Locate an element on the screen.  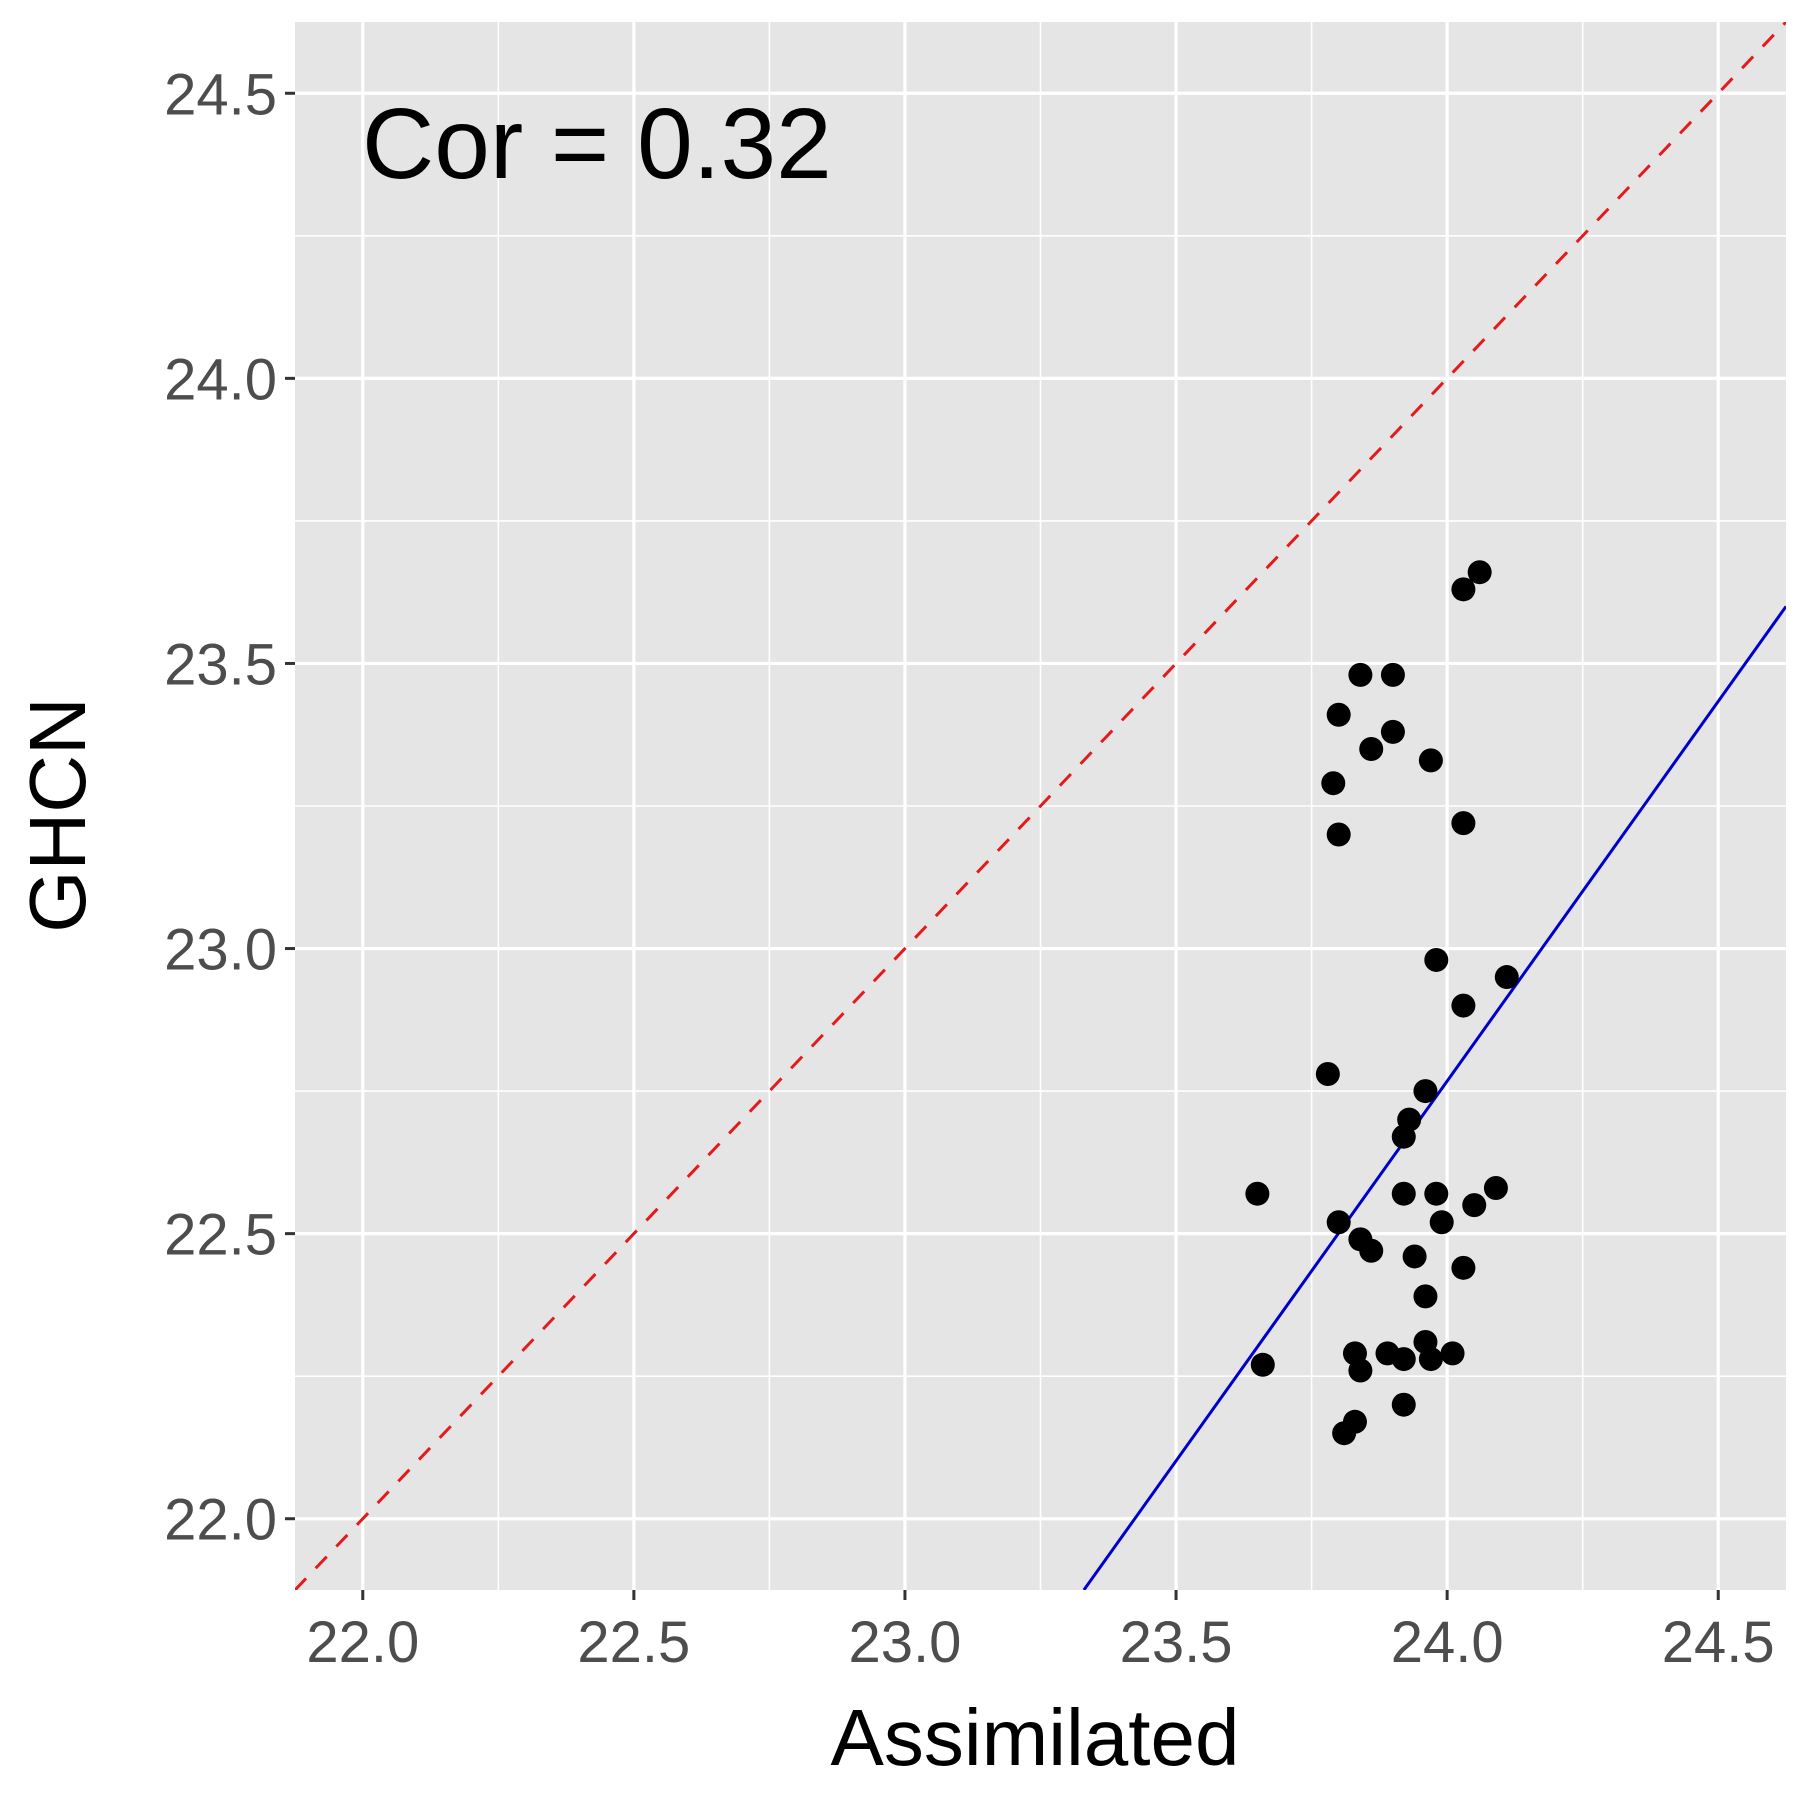
y-tick-label: 22.0 is located at coordinates (220, 1520).